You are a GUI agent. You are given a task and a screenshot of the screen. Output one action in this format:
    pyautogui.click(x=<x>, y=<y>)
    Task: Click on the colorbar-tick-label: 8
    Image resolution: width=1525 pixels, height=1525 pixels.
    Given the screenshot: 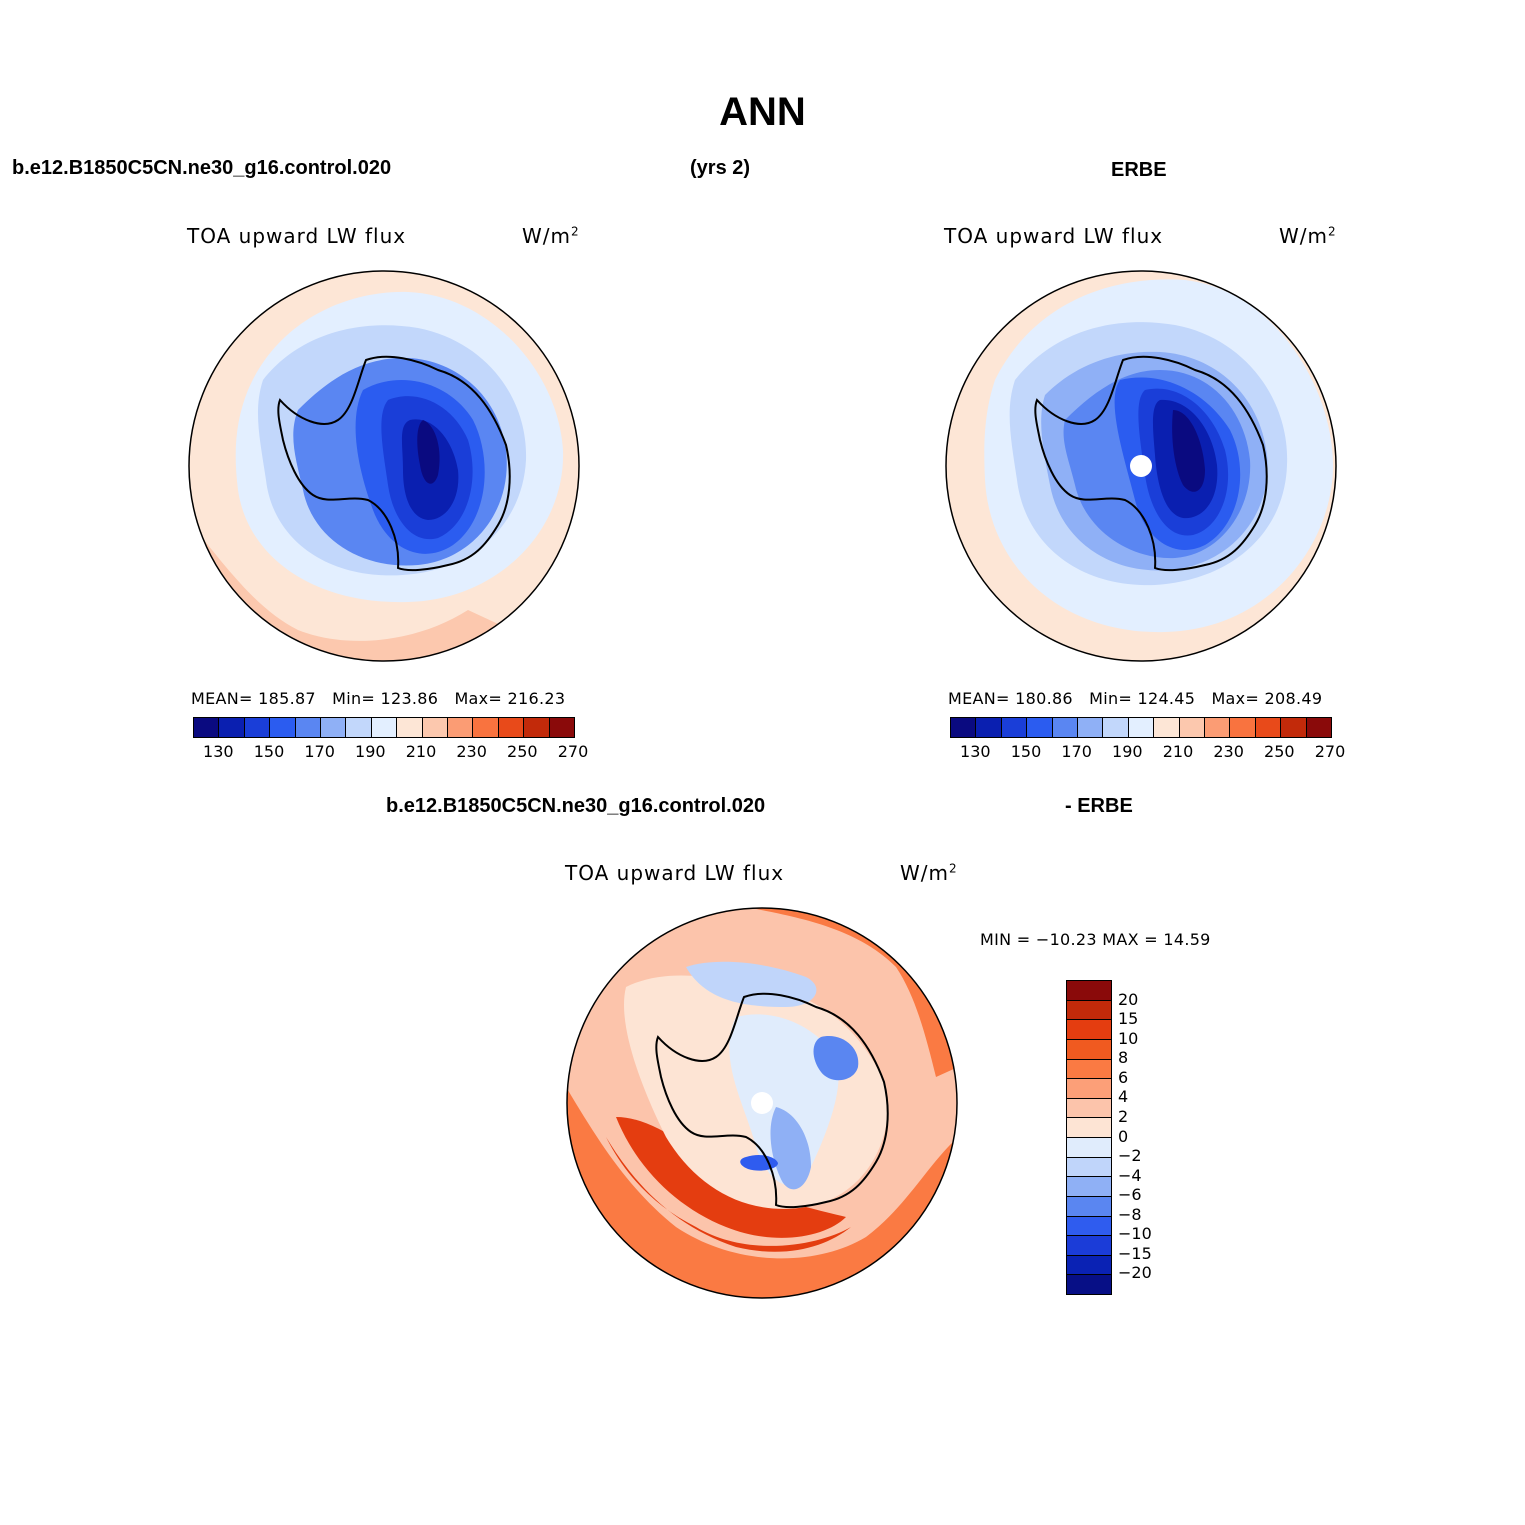 What is the action you would take?
    pyautogui.click(x=1123, y=1058)
    